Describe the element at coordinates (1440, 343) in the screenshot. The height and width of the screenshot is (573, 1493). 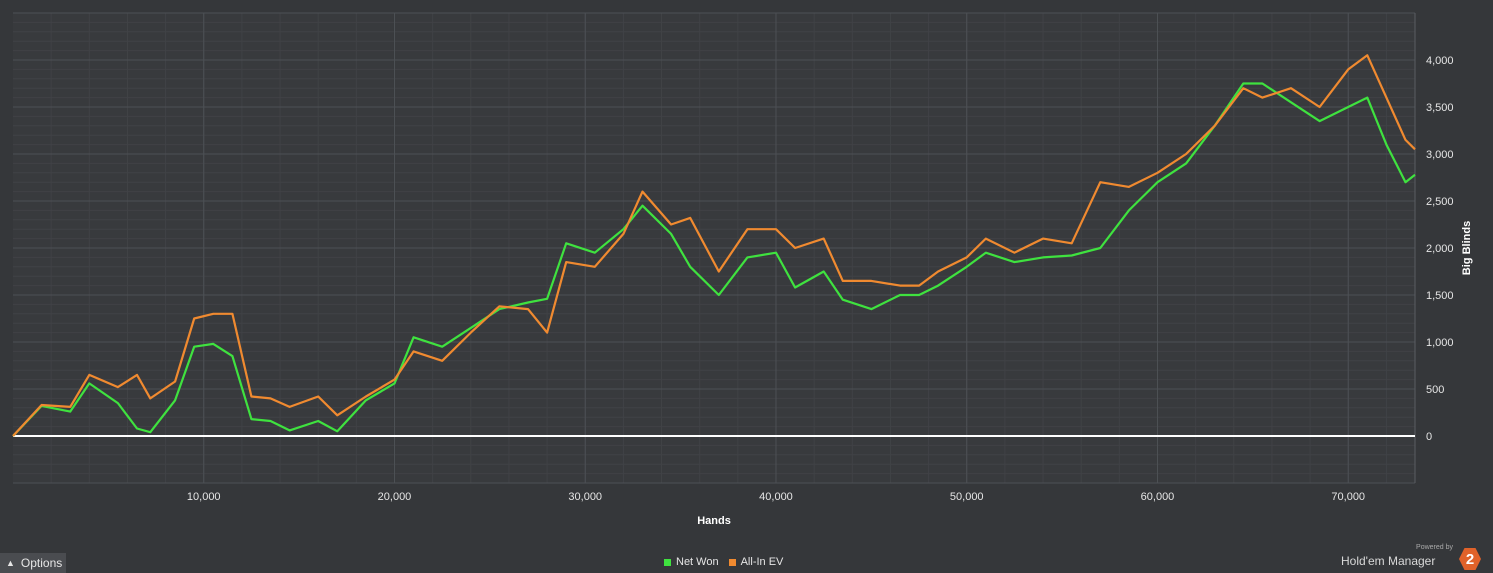
I see `y-tick-label: 1,000` at that location.